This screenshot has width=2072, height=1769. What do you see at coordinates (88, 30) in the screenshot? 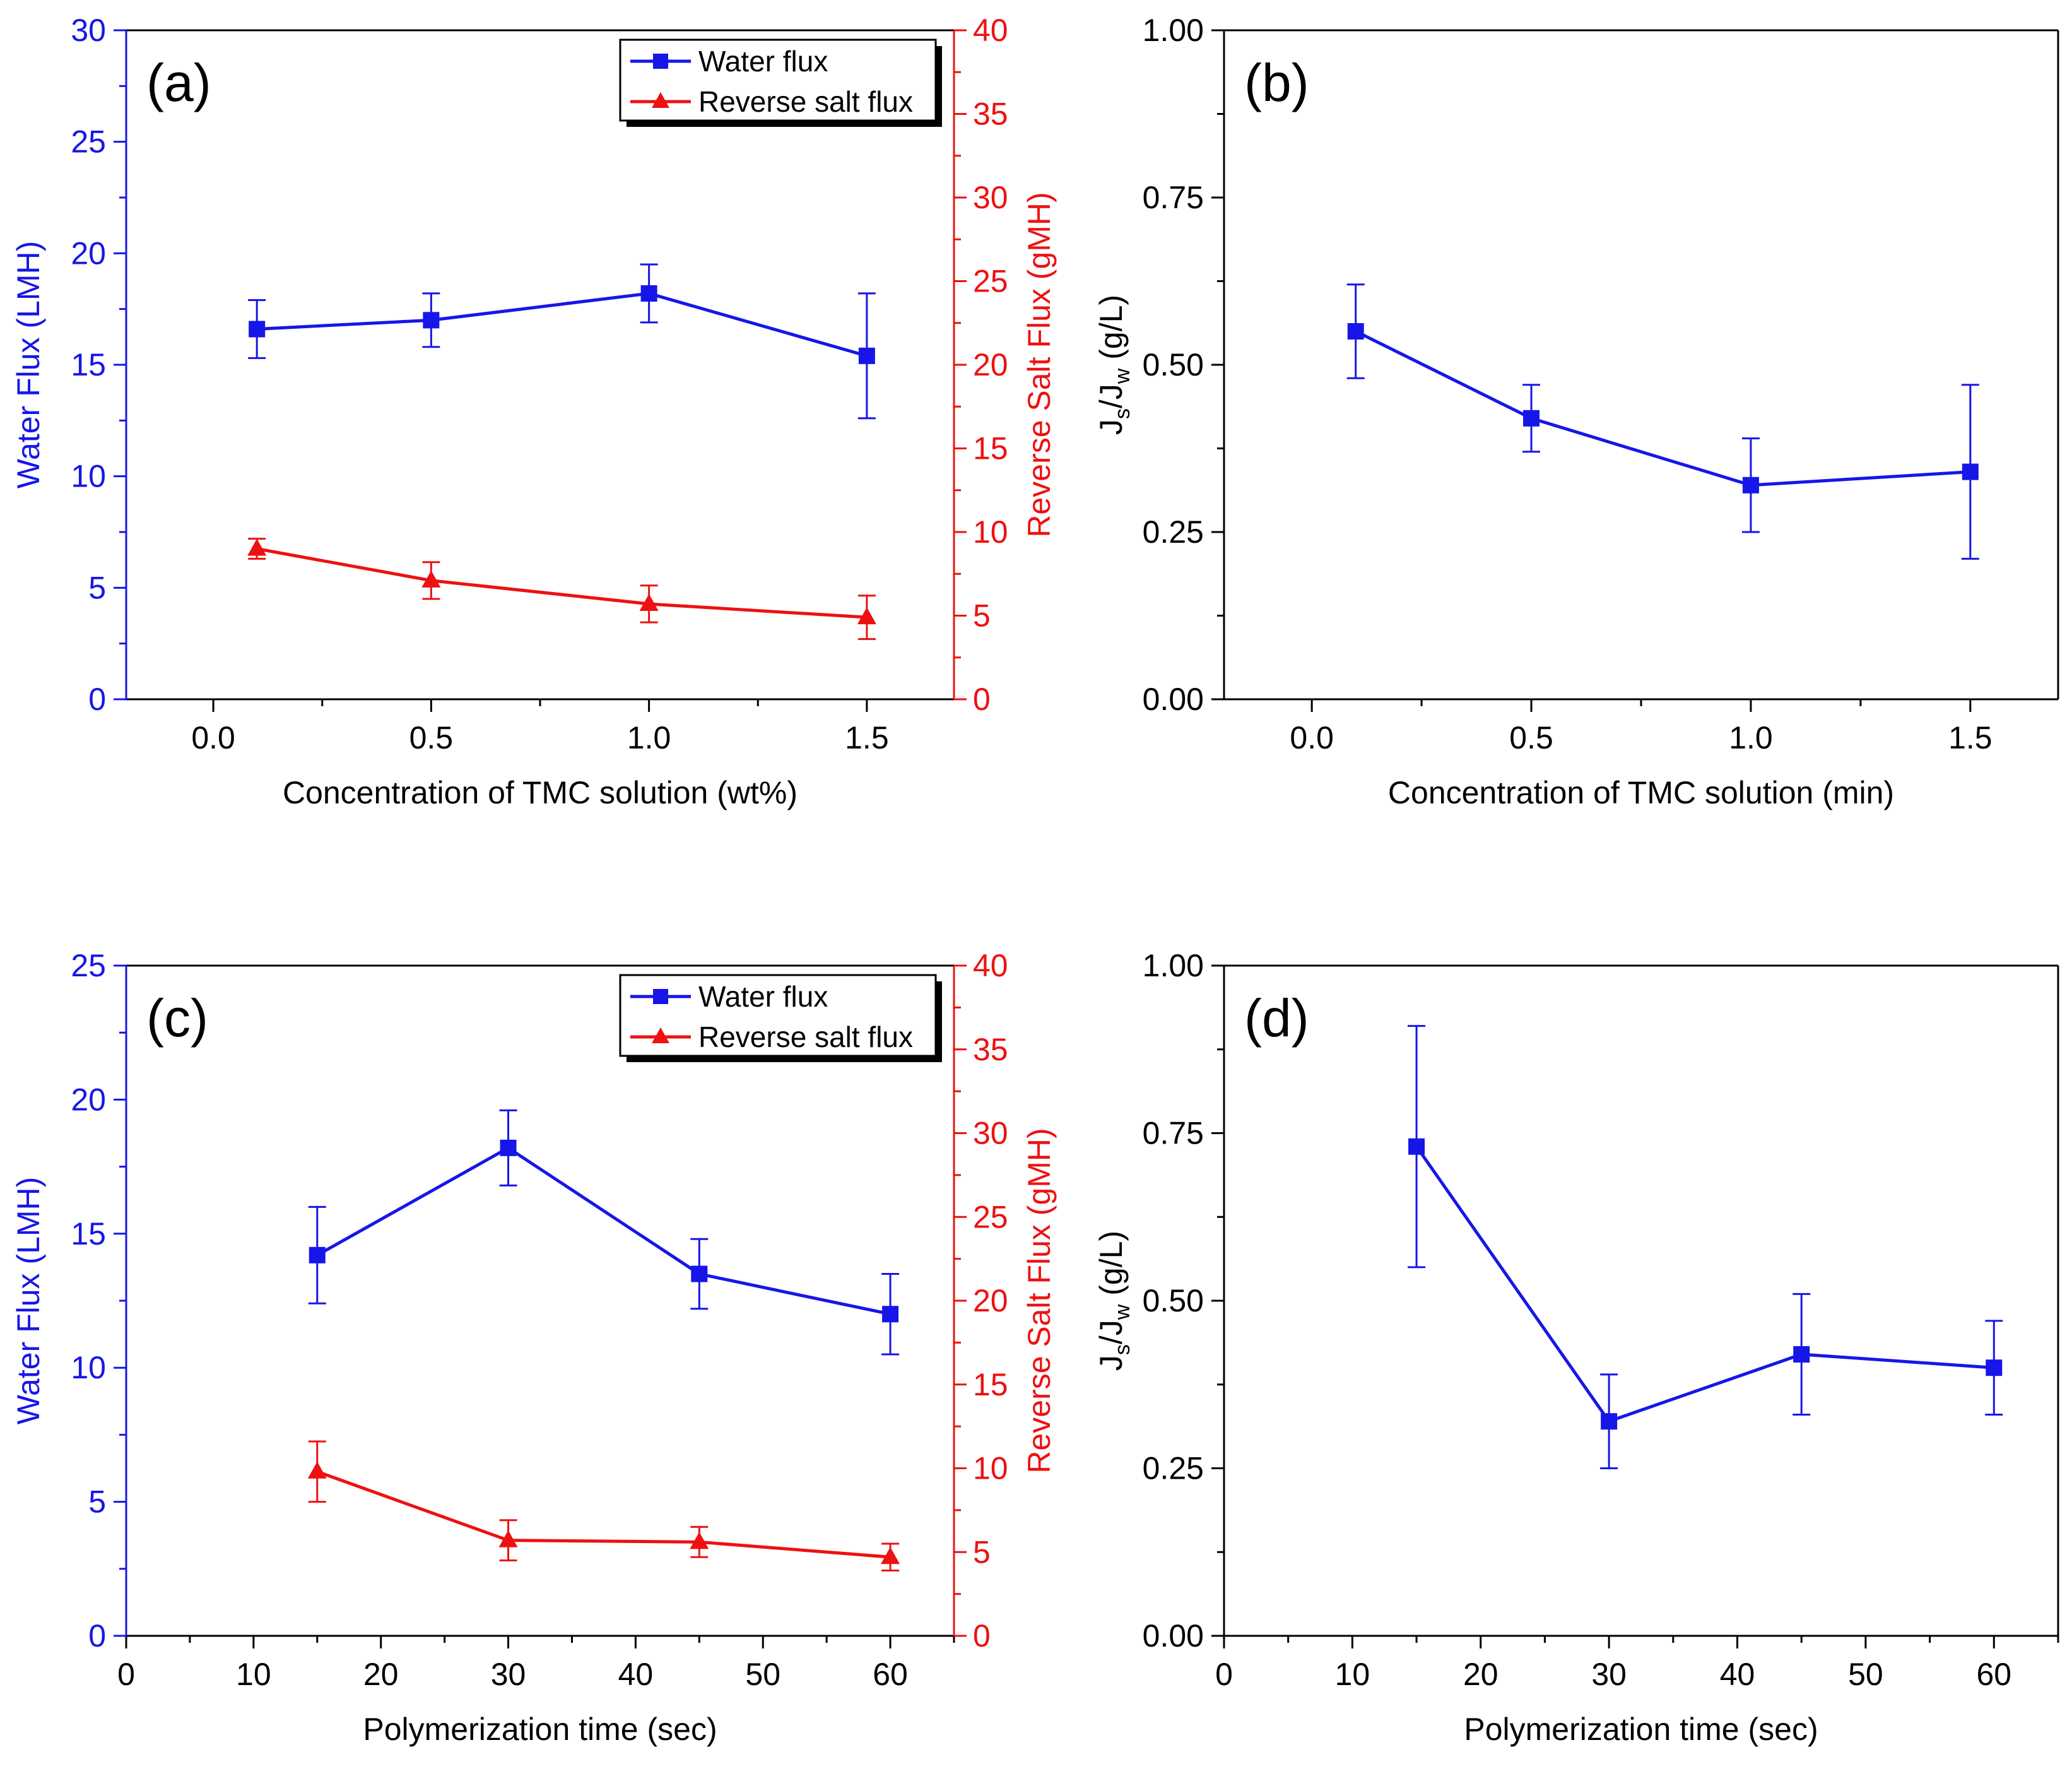
I see `y-tick-label: 30` at bounding box center [88, 30].